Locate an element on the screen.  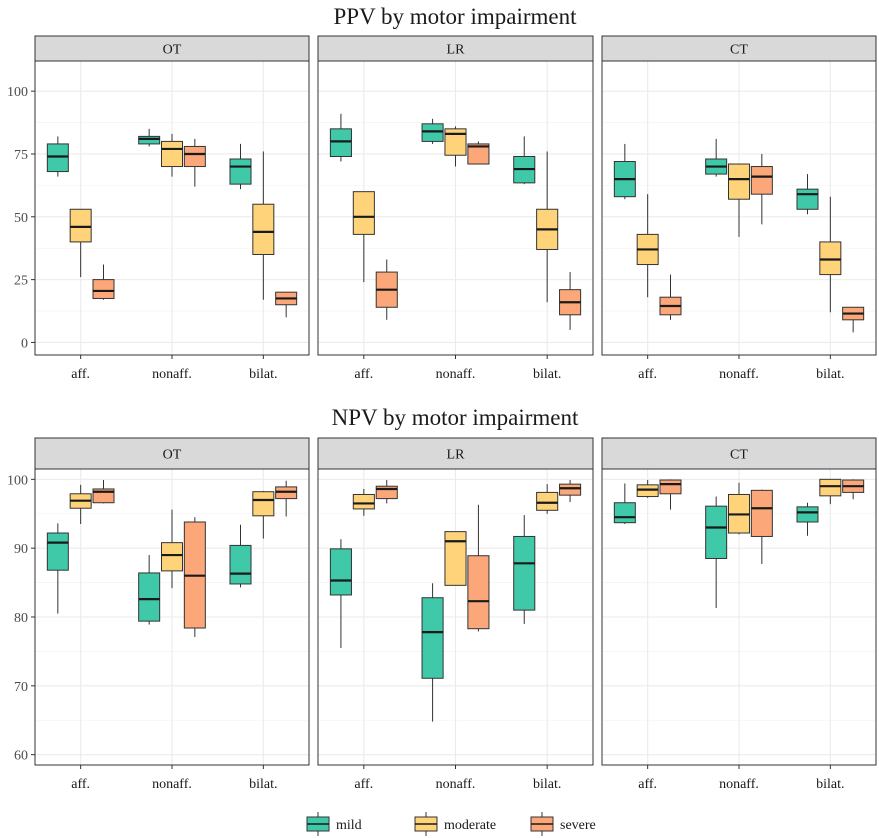
legend-label: mild is located at coordinates (349, 825).